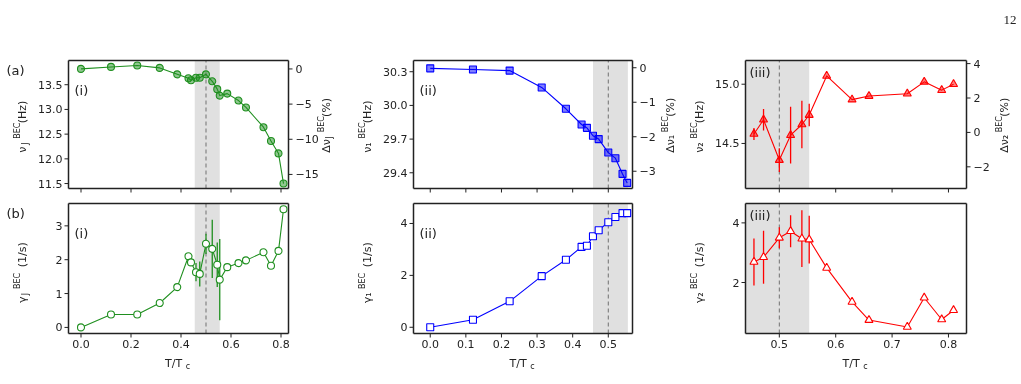  What do you see at coordinates (977, 99) in the screenshot?
I see `y2-tick-label: 2` at bounding box center [977, 99].